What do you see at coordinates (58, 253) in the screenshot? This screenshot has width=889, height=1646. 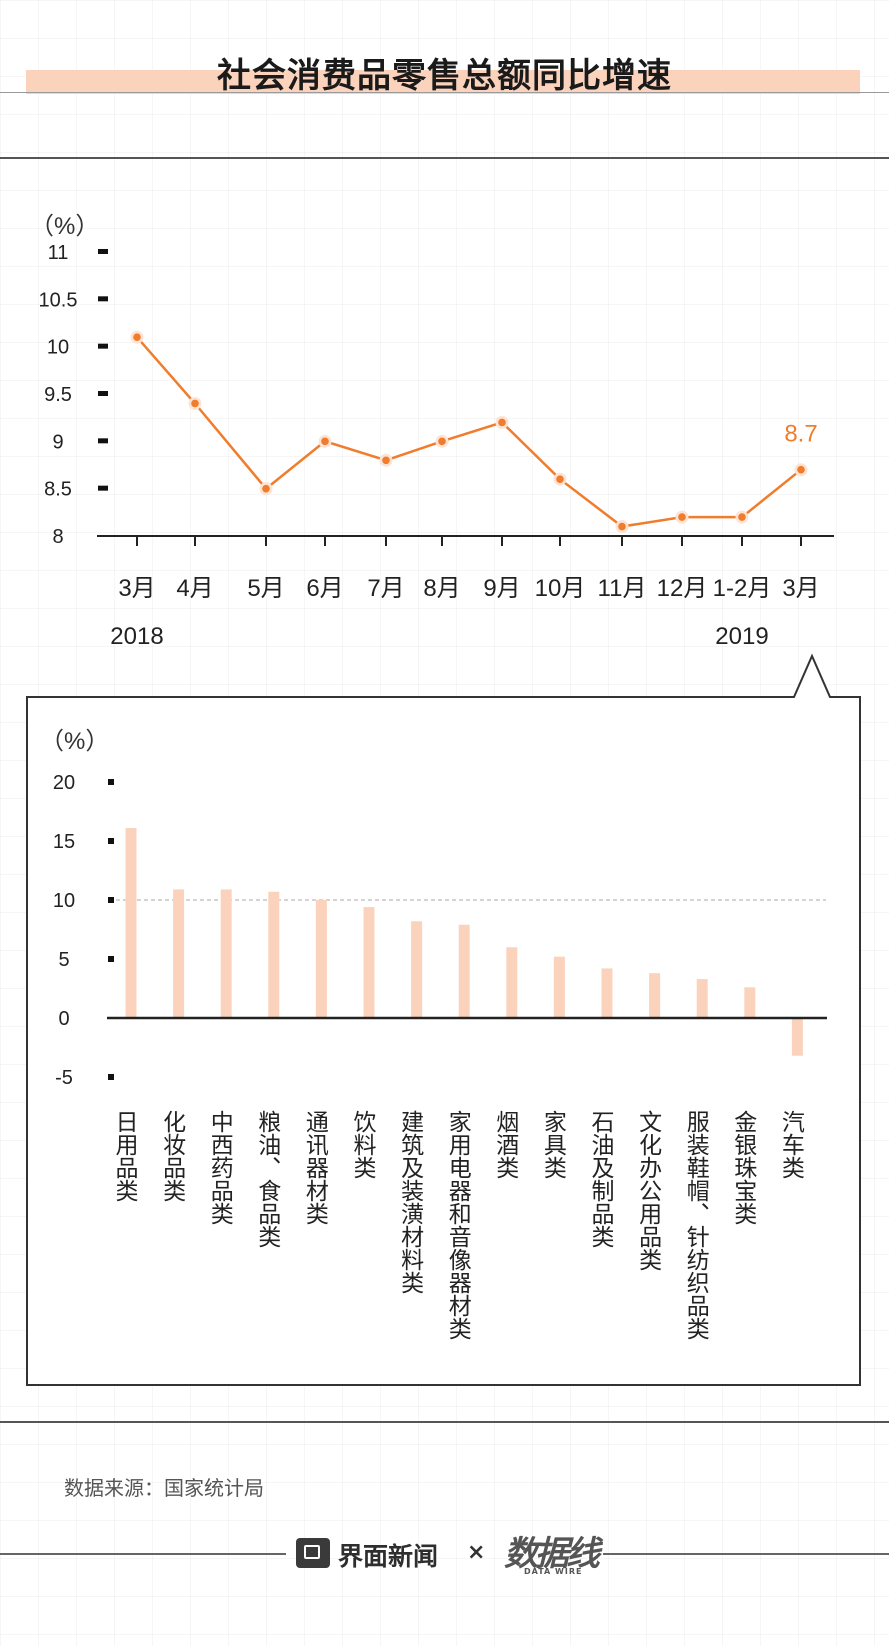 I see `line-y-tick-label: 11` at bounding box center [58, 253].